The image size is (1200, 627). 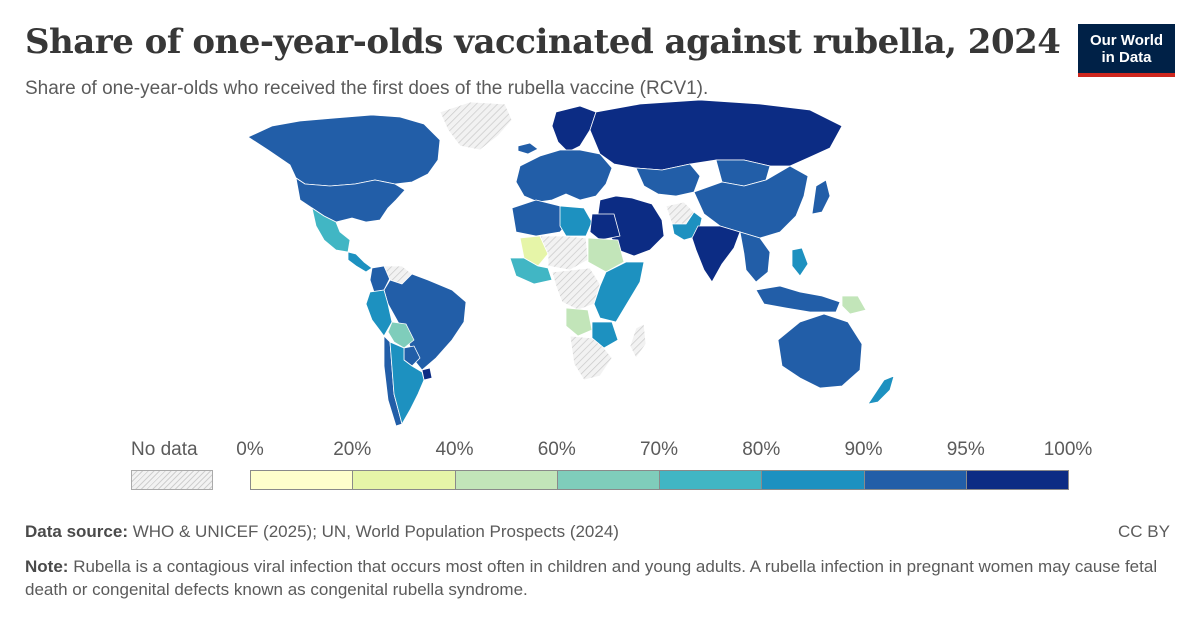 What do you see at coordinates (564, 176) in the screenshot?
I see `region-europe` at bounding box center [564, 176].